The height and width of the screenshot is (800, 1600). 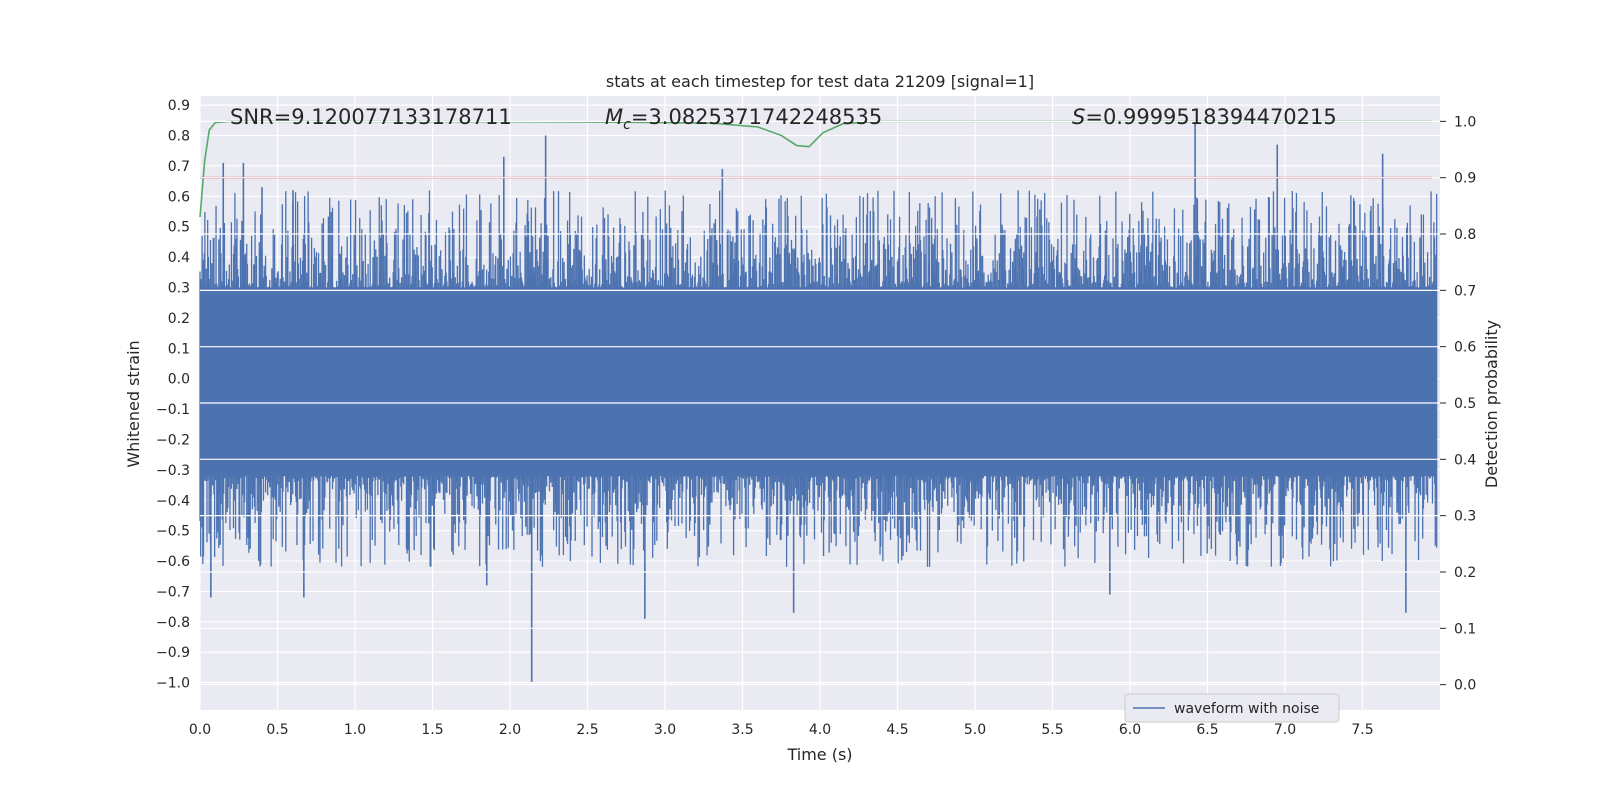 I want to click on y-left-tick-label: −0.4, so click(x=173, y=501).